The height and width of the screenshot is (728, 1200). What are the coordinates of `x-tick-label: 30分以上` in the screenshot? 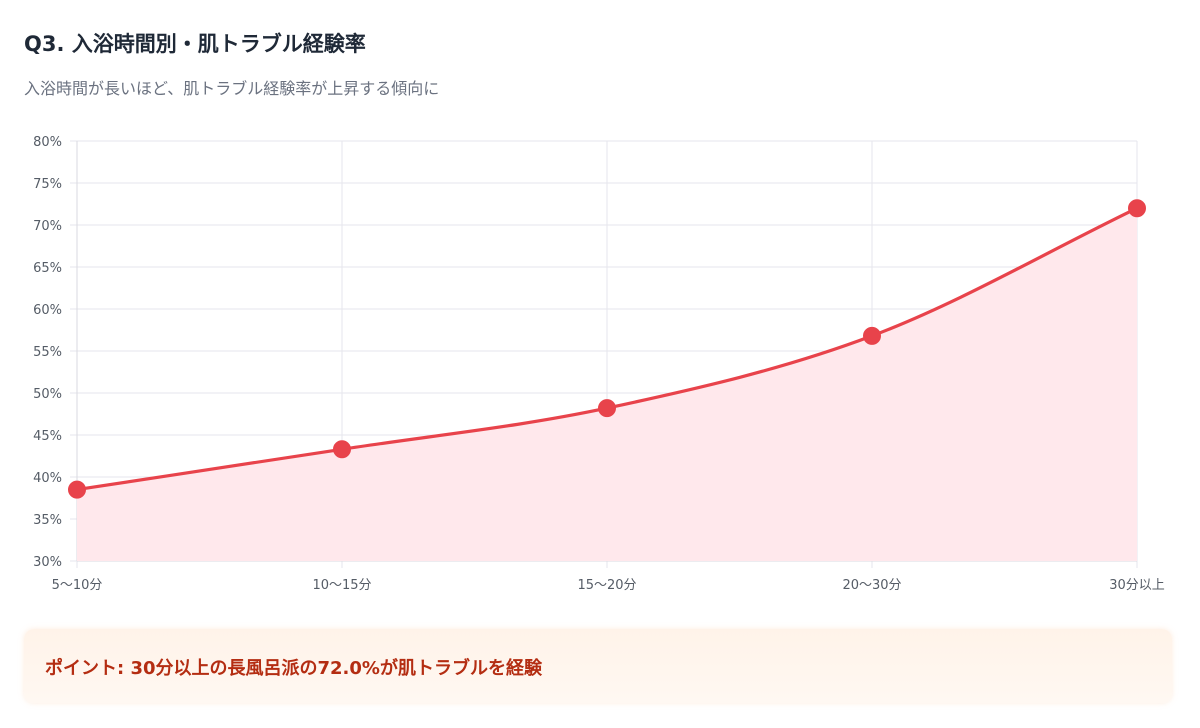 It's located at (1137, 585).